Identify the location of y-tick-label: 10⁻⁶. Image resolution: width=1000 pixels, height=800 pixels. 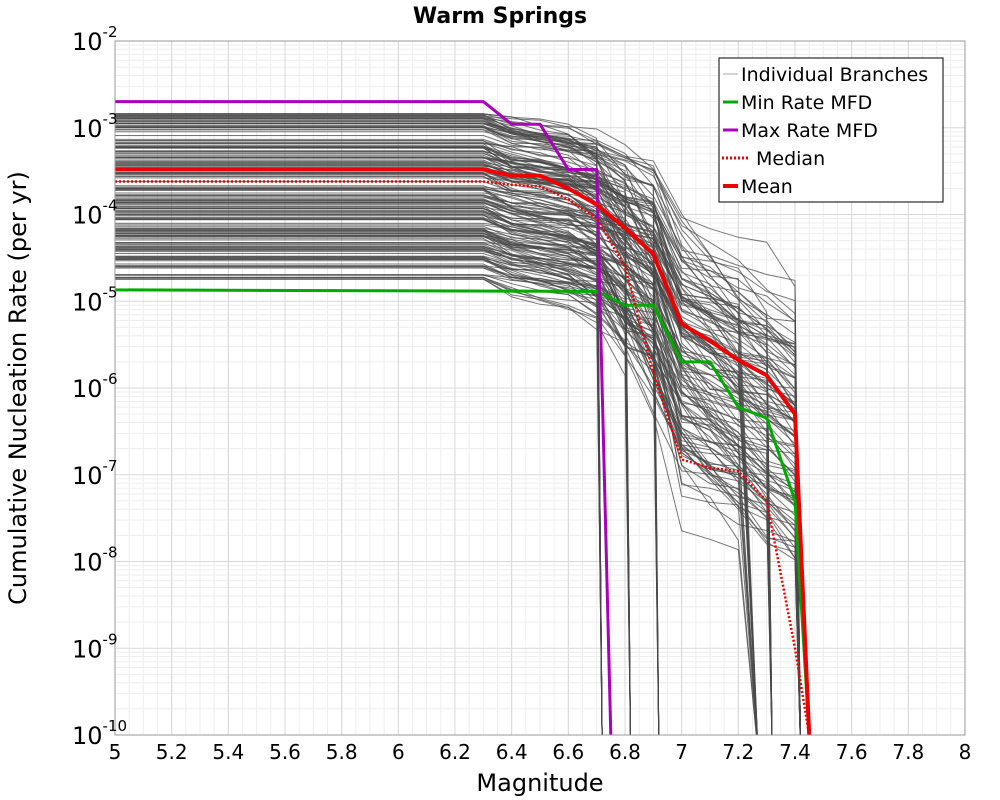
(95, 386).